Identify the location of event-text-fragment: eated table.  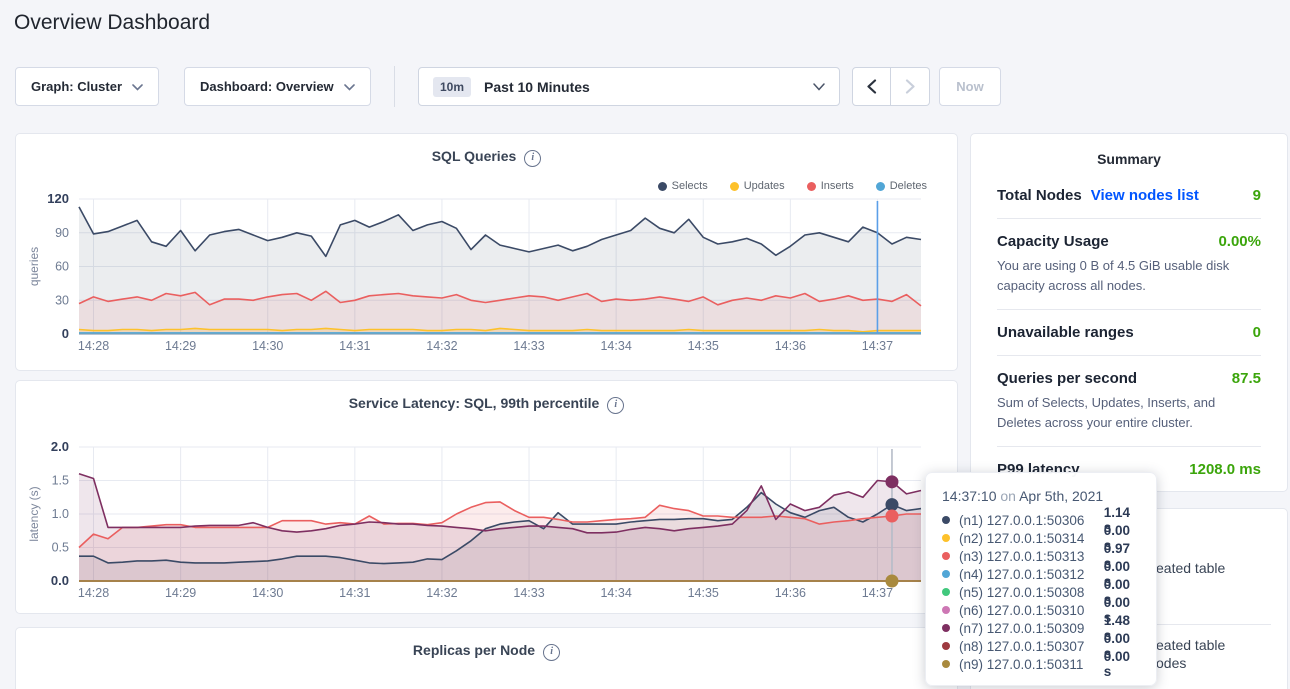
(1191, 645).